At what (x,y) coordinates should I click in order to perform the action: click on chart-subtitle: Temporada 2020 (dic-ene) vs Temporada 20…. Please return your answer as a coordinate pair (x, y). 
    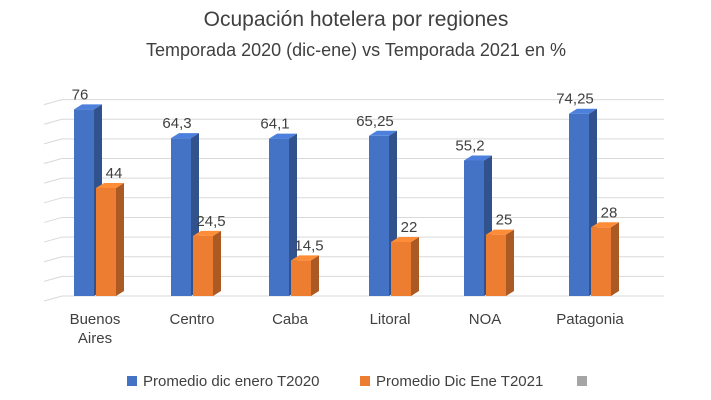
    Looking at the image, I should click on (356, 50).